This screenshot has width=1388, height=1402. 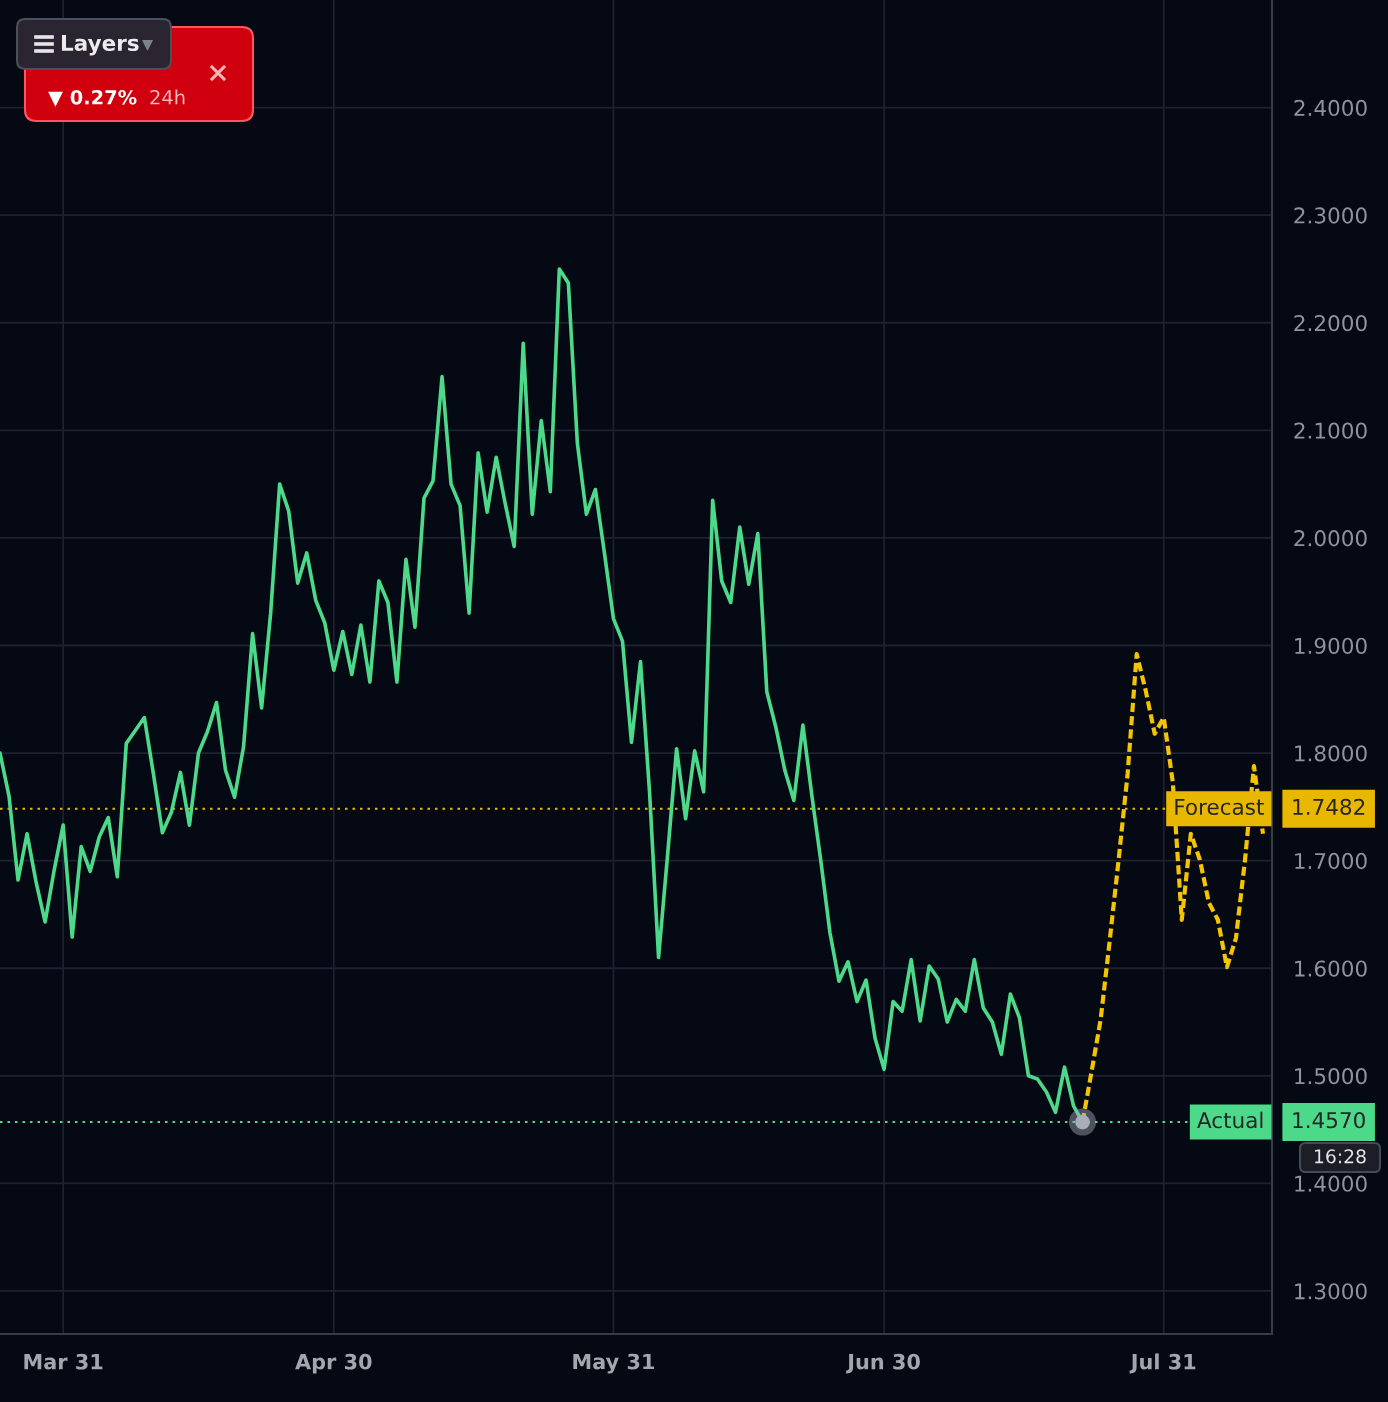 What do you see at coordinates (613, 1363) in the screenshot?
I see `x-tick-label: May 31` at bounding box center [613, 1363].